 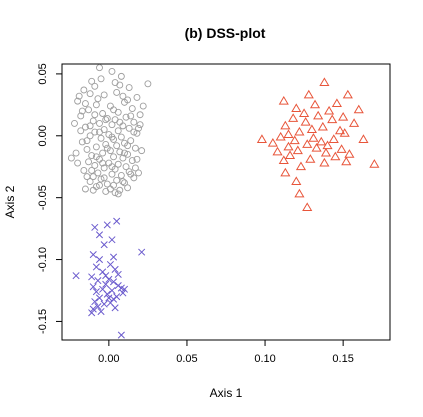 What do you see at coordinates (43, 73) in the screenshot?
I see `y-tick-label: 0.05` at bounding box center [43, 73].